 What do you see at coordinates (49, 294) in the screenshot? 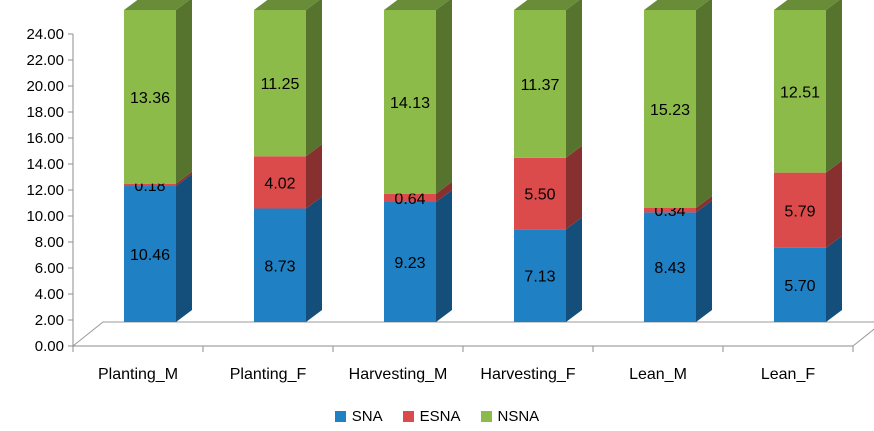
I see `y-tick-label: 4.00` at bounding box center [49, 294].